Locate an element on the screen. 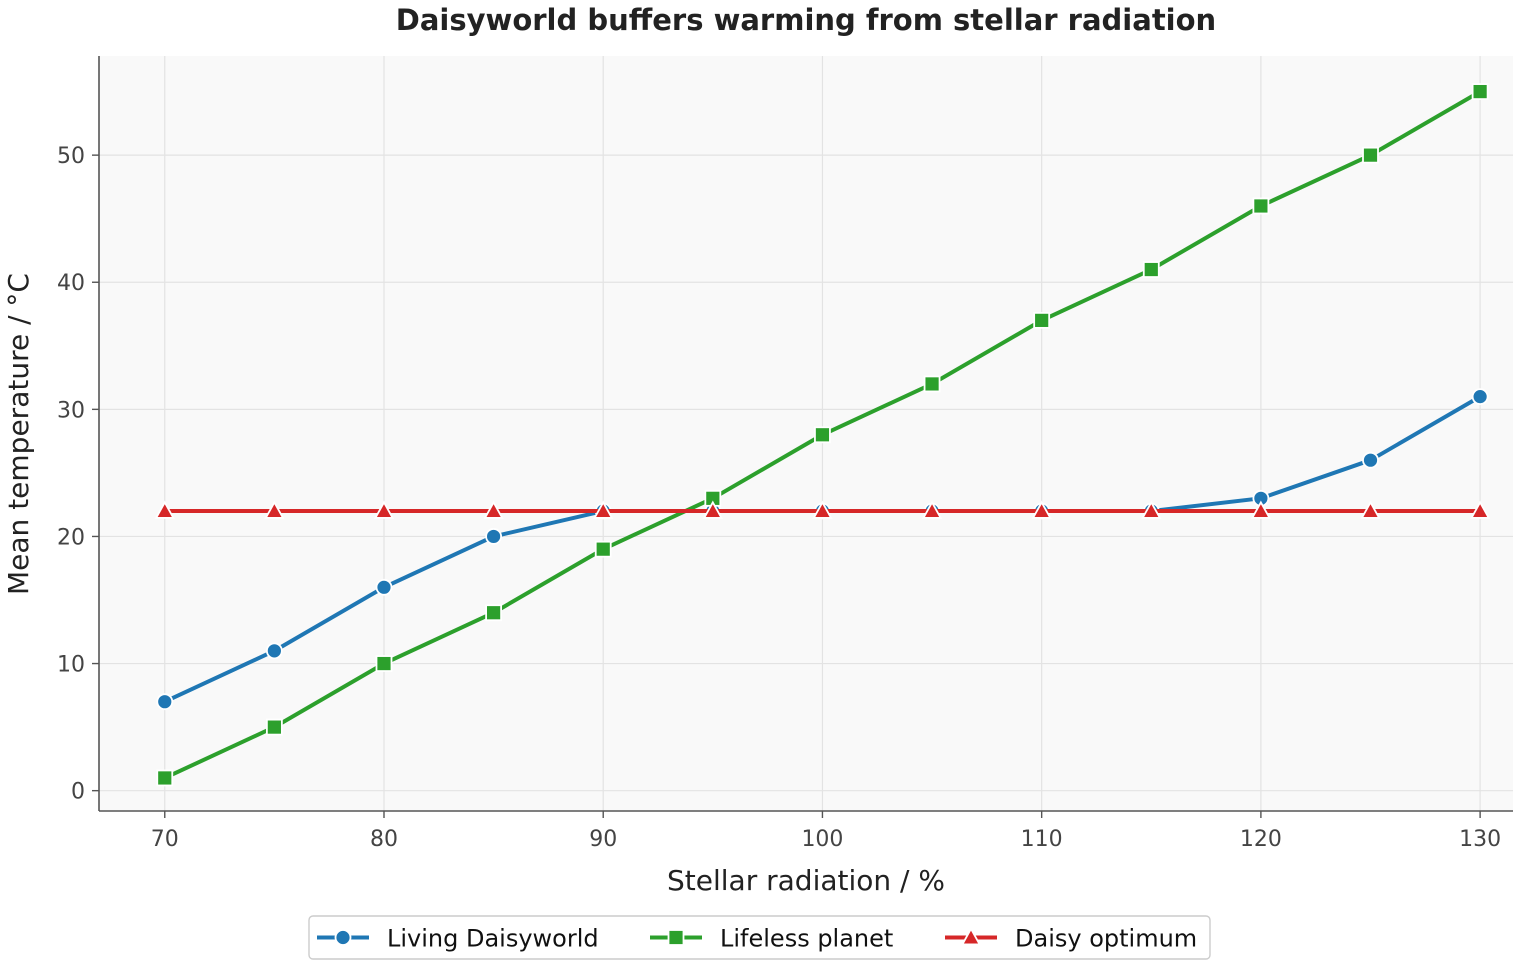 This screenshot has height=960, width=1520. x-tick-label: 130 is located at coordinates (1480, 839).